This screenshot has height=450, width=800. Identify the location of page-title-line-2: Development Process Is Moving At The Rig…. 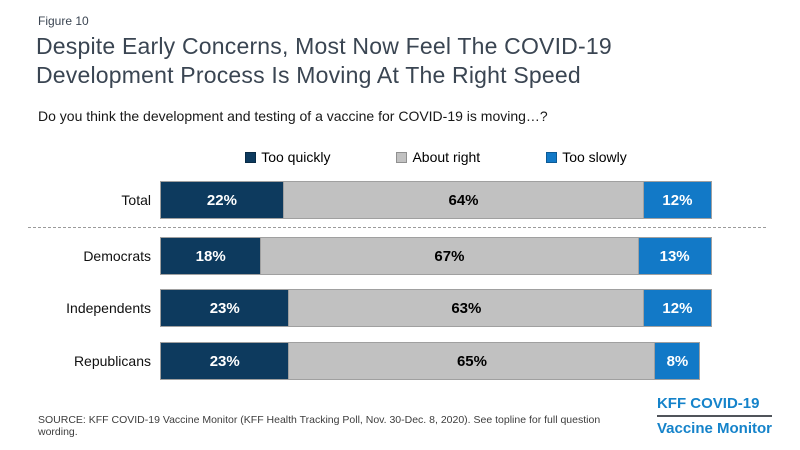
(308, 75).